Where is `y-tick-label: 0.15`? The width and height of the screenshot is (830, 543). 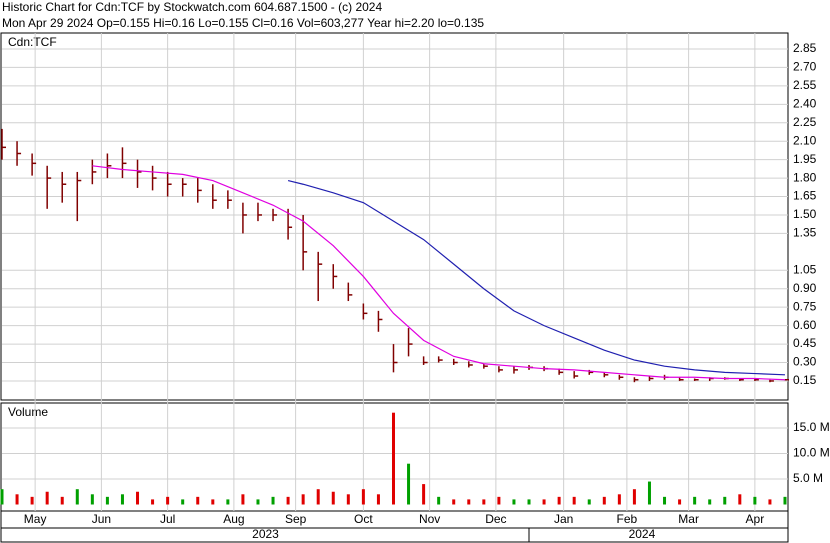
y-tick-label: 0.15 is located at coordinates (805, 380).